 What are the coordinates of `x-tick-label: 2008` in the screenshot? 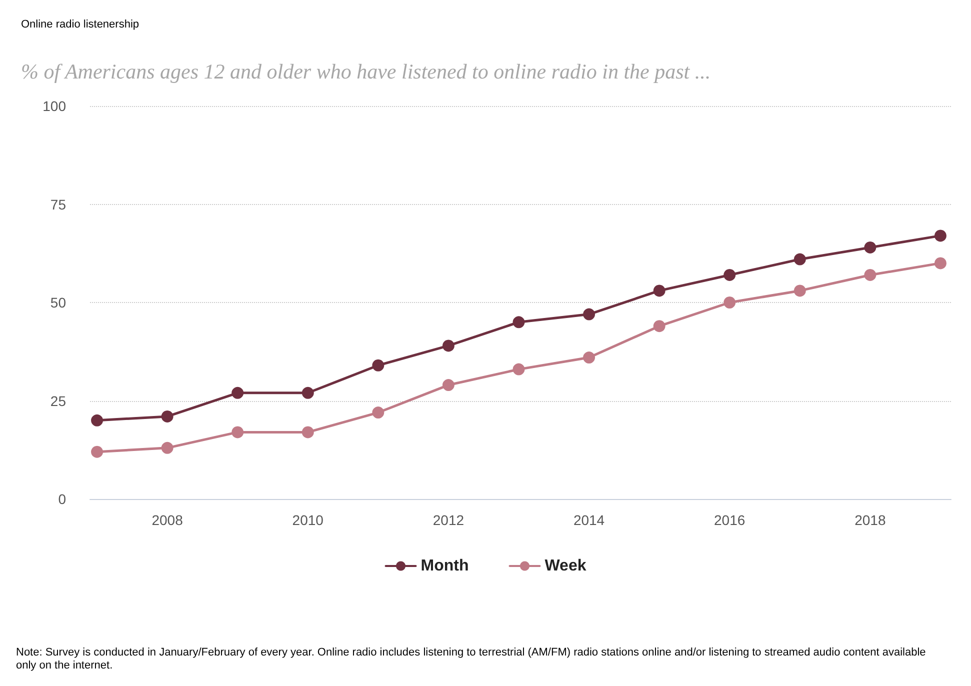 It's located at (168, 520).